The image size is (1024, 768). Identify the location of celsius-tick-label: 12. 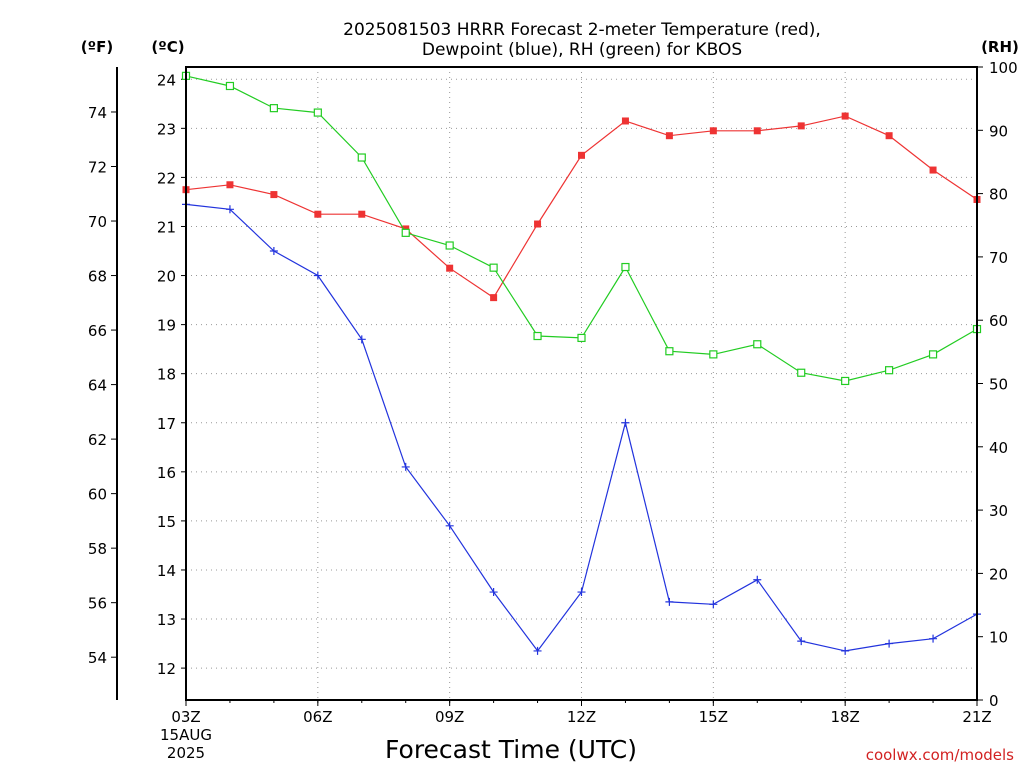
(166, 669).